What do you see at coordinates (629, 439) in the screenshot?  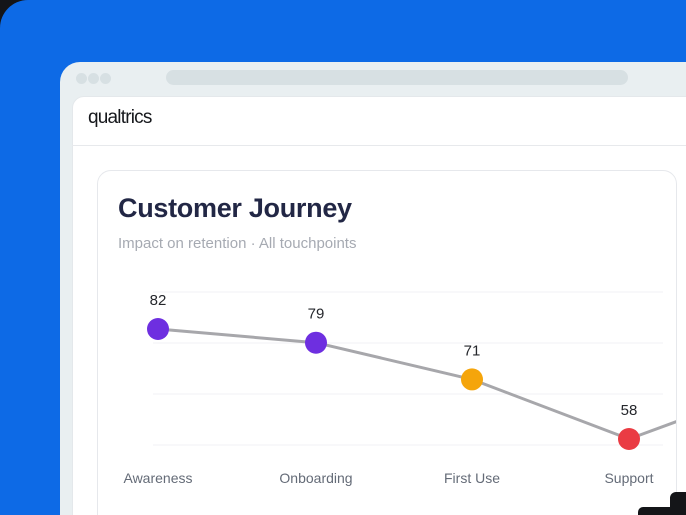 I see `data-point-support` at bounding box center [629, 439].